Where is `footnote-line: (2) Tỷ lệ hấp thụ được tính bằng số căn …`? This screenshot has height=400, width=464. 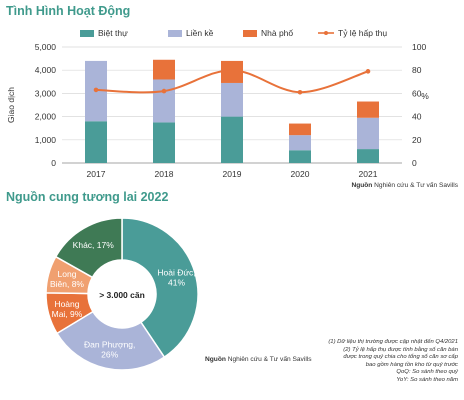
footnote-line: (2) Tỷ lệ hấp thụ được tính bằng số căn … is located at coordinates (400, 349).